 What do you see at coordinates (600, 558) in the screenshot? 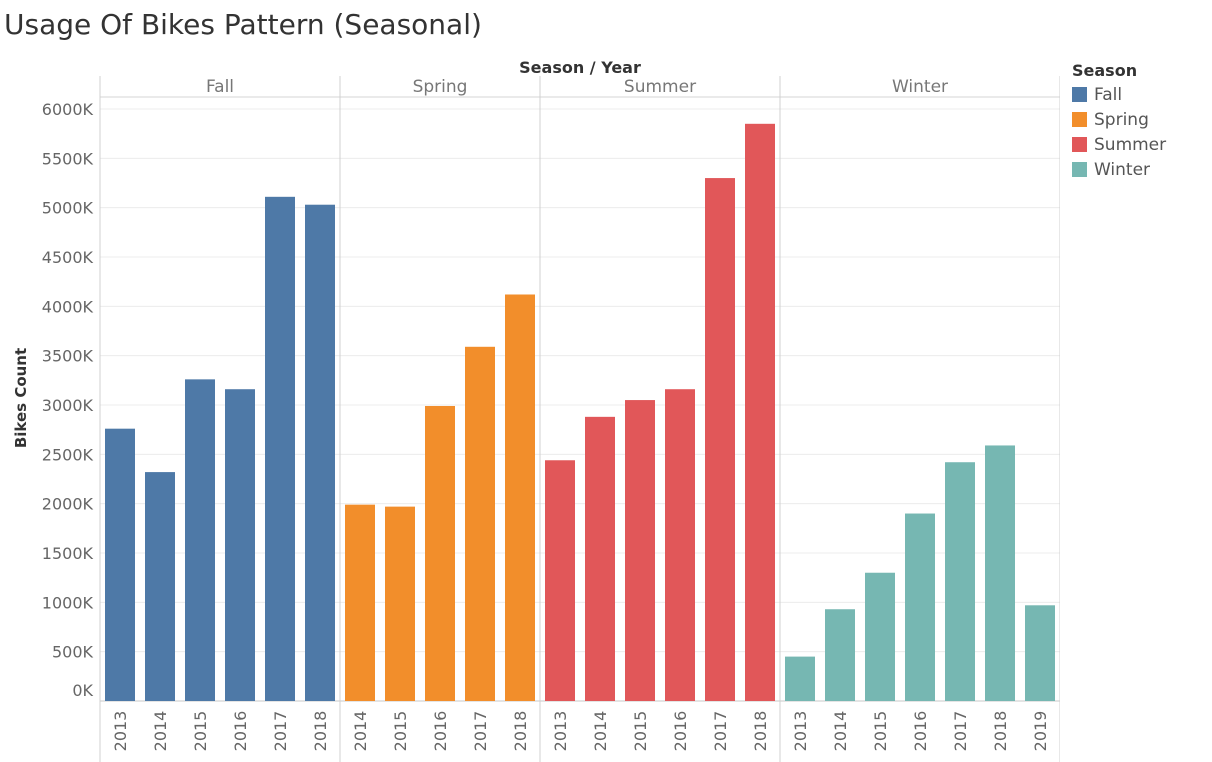
I see `bar-summer-2014` at bounding box center [600, 558].